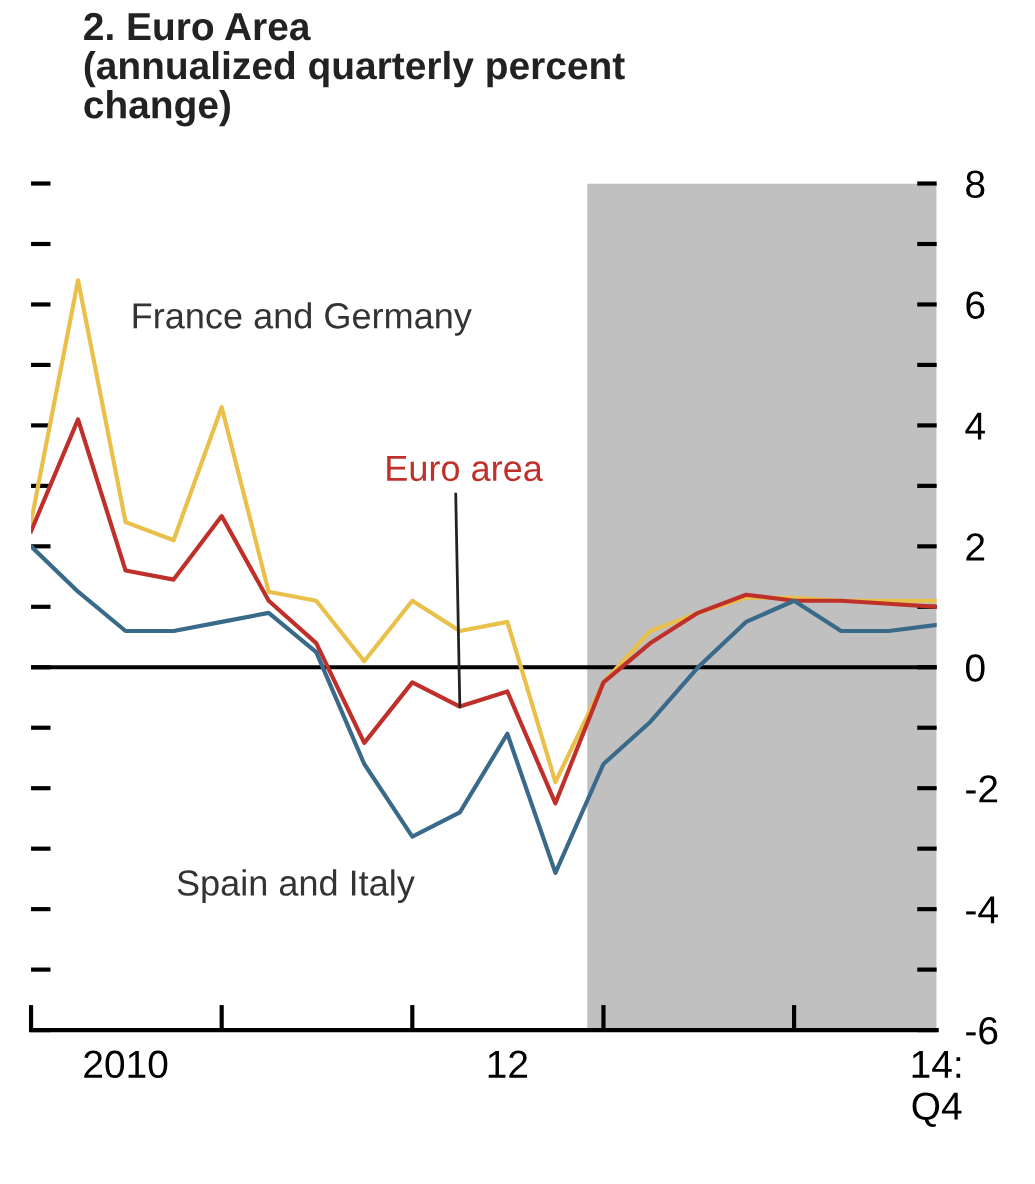 This screenshot has height=1184, width=1035. What do you see at coordinates (975, 547) in the screenshot?
I see `y-tick-label: 2` at bounding box center [975, 547].